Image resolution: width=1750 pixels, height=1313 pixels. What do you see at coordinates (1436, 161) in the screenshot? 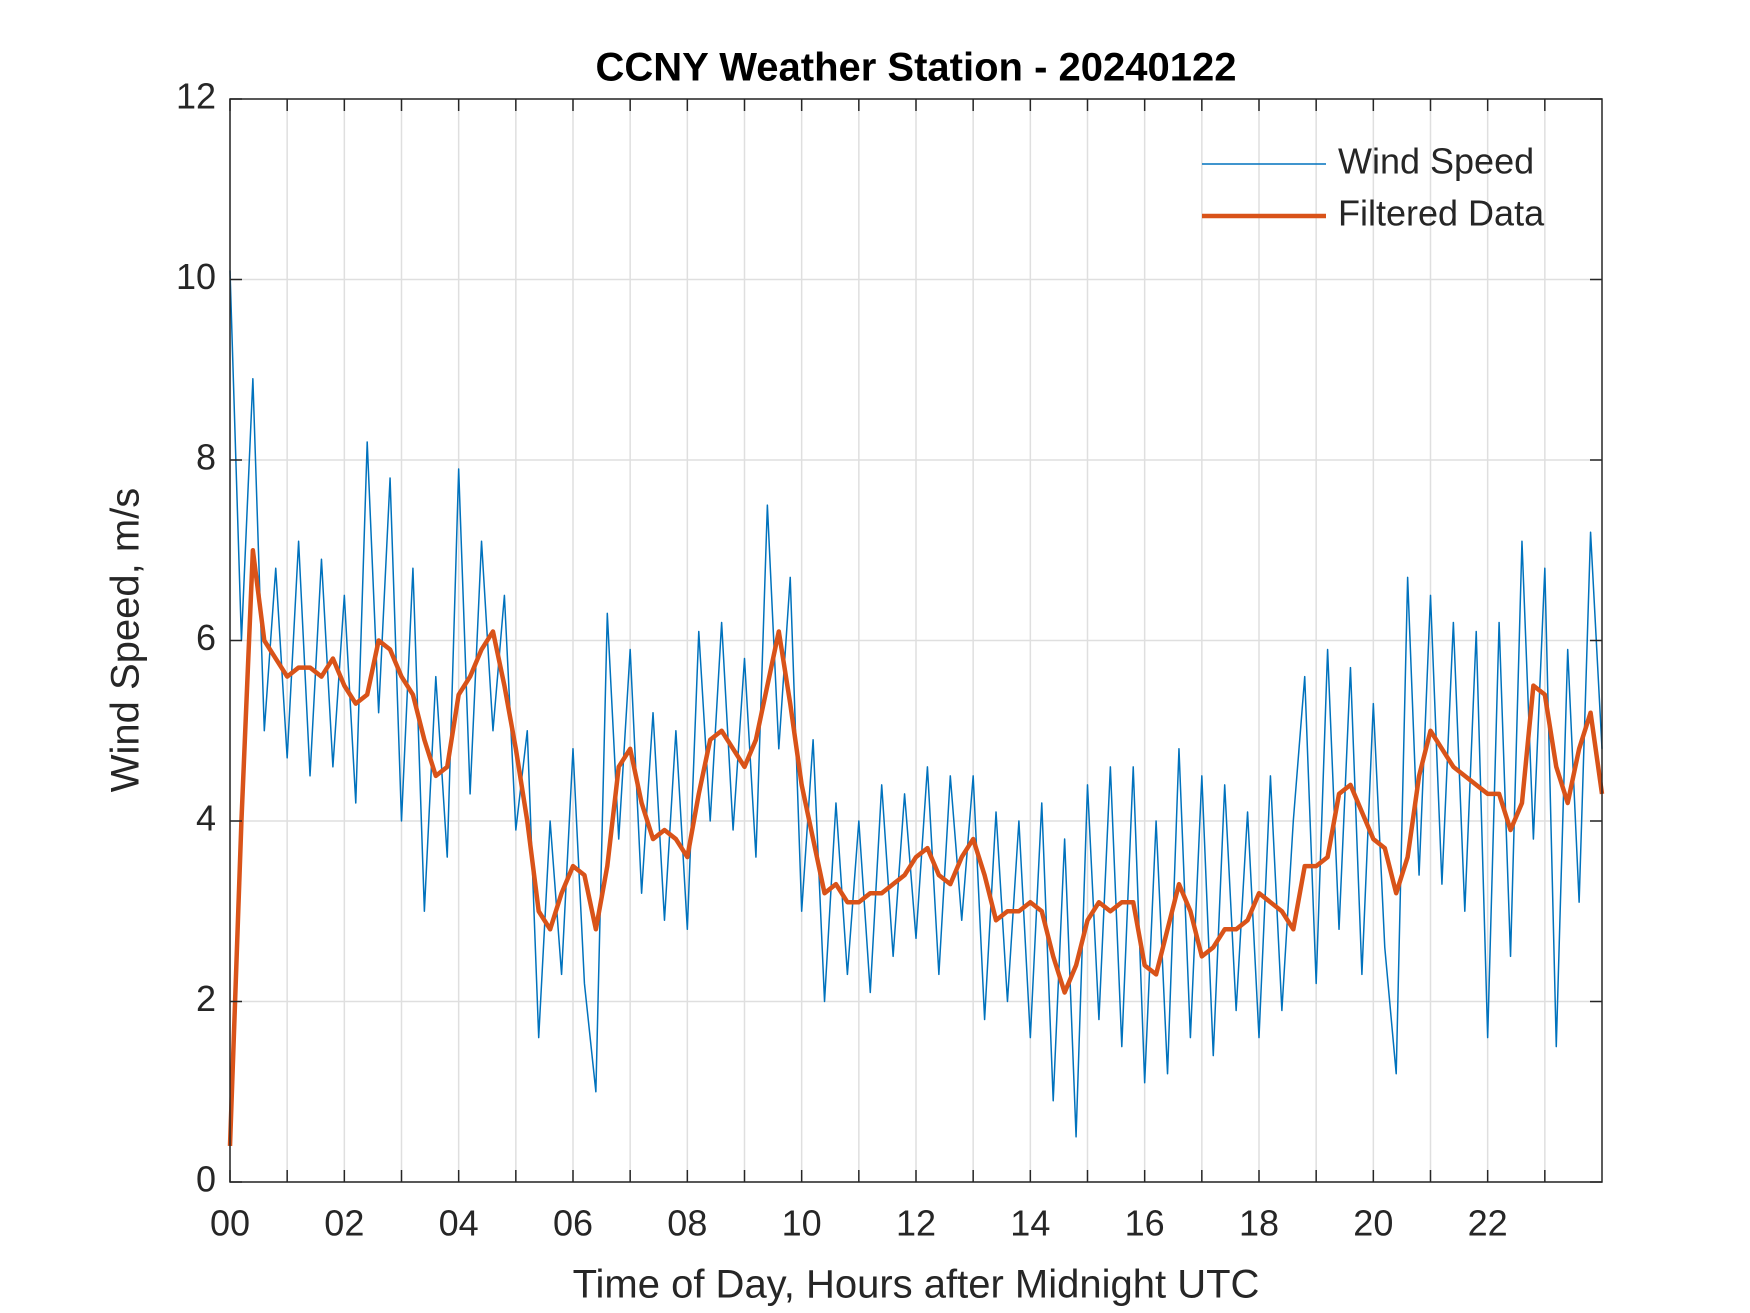
I see `legend-label: Wind Speed` at bounding box center [1436, 161].